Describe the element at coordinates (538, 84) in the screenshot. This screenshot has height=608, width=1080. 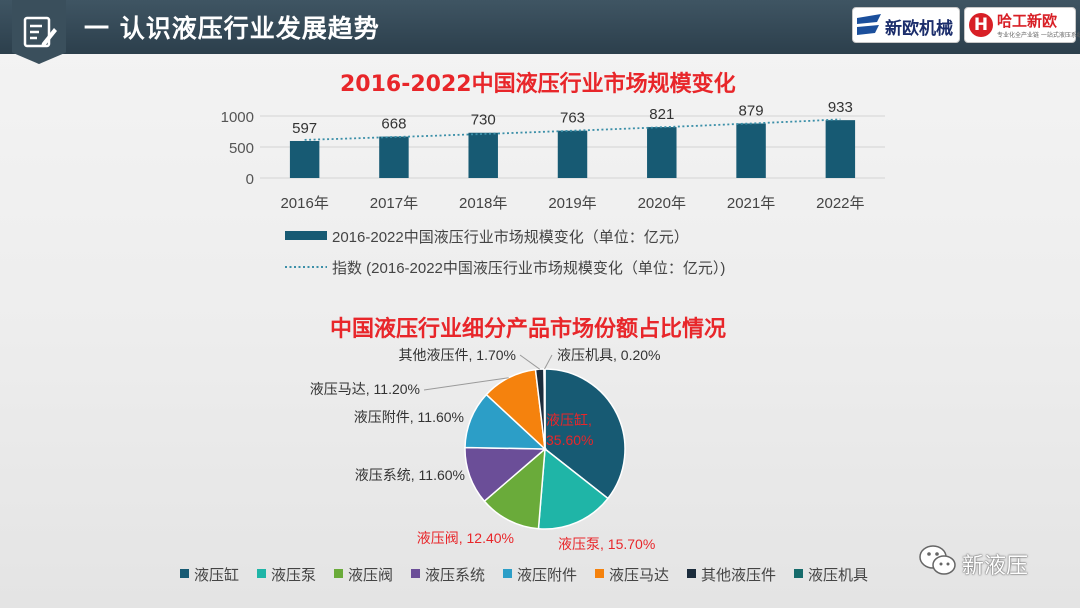
I see `bar-chart-title: 2016-2022中国液压行业市场规模变化` at that location.